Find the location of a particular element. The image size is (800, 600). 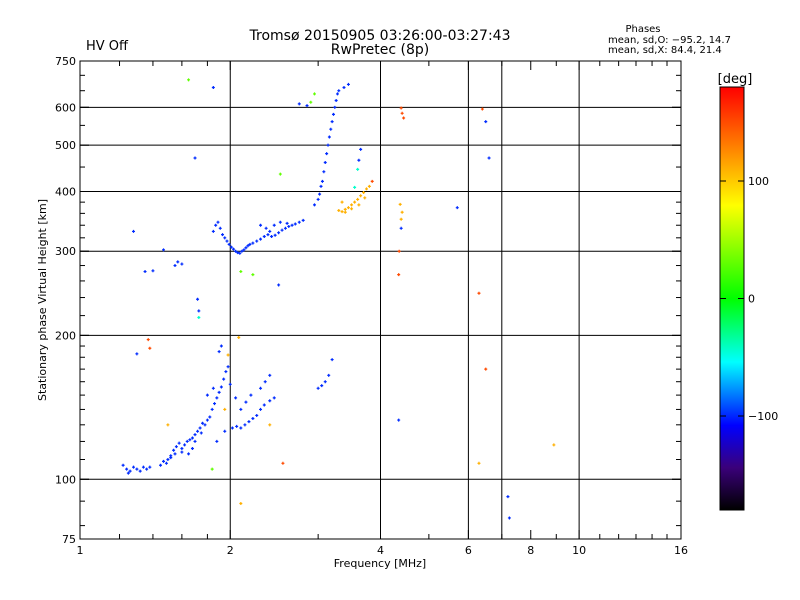

y-axis-label: Stationary phase Virtual Height [km] is located at coordinates (42, 300).